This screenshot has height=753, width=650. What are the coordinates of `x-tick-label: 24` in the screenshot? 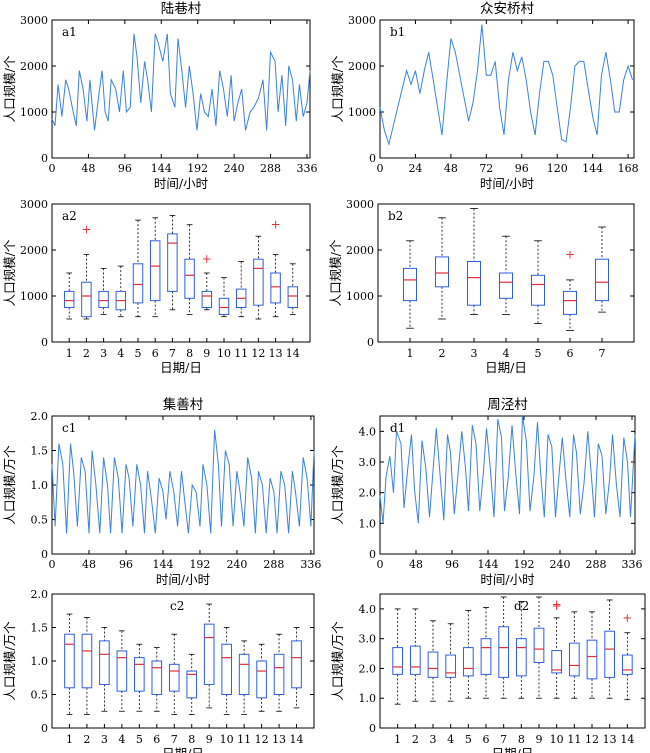 It's located at (415, 168).